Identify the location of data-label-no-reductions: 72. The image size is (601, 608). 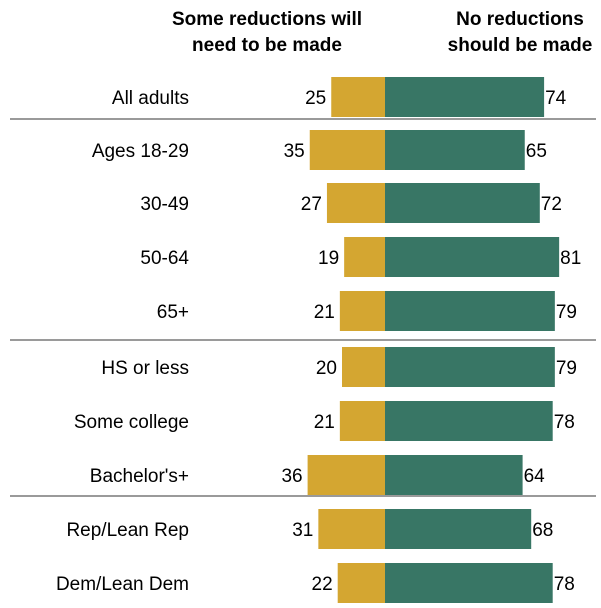
(551, 204).